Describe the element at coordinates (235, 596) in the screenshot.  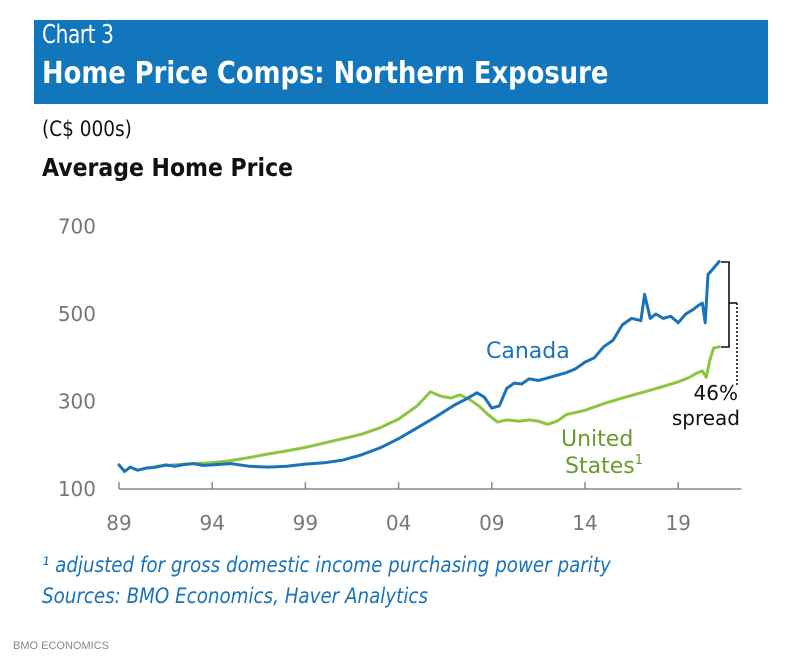
I see `sources-note: Sources: BMO Economics, Haver Analytics` at that location.